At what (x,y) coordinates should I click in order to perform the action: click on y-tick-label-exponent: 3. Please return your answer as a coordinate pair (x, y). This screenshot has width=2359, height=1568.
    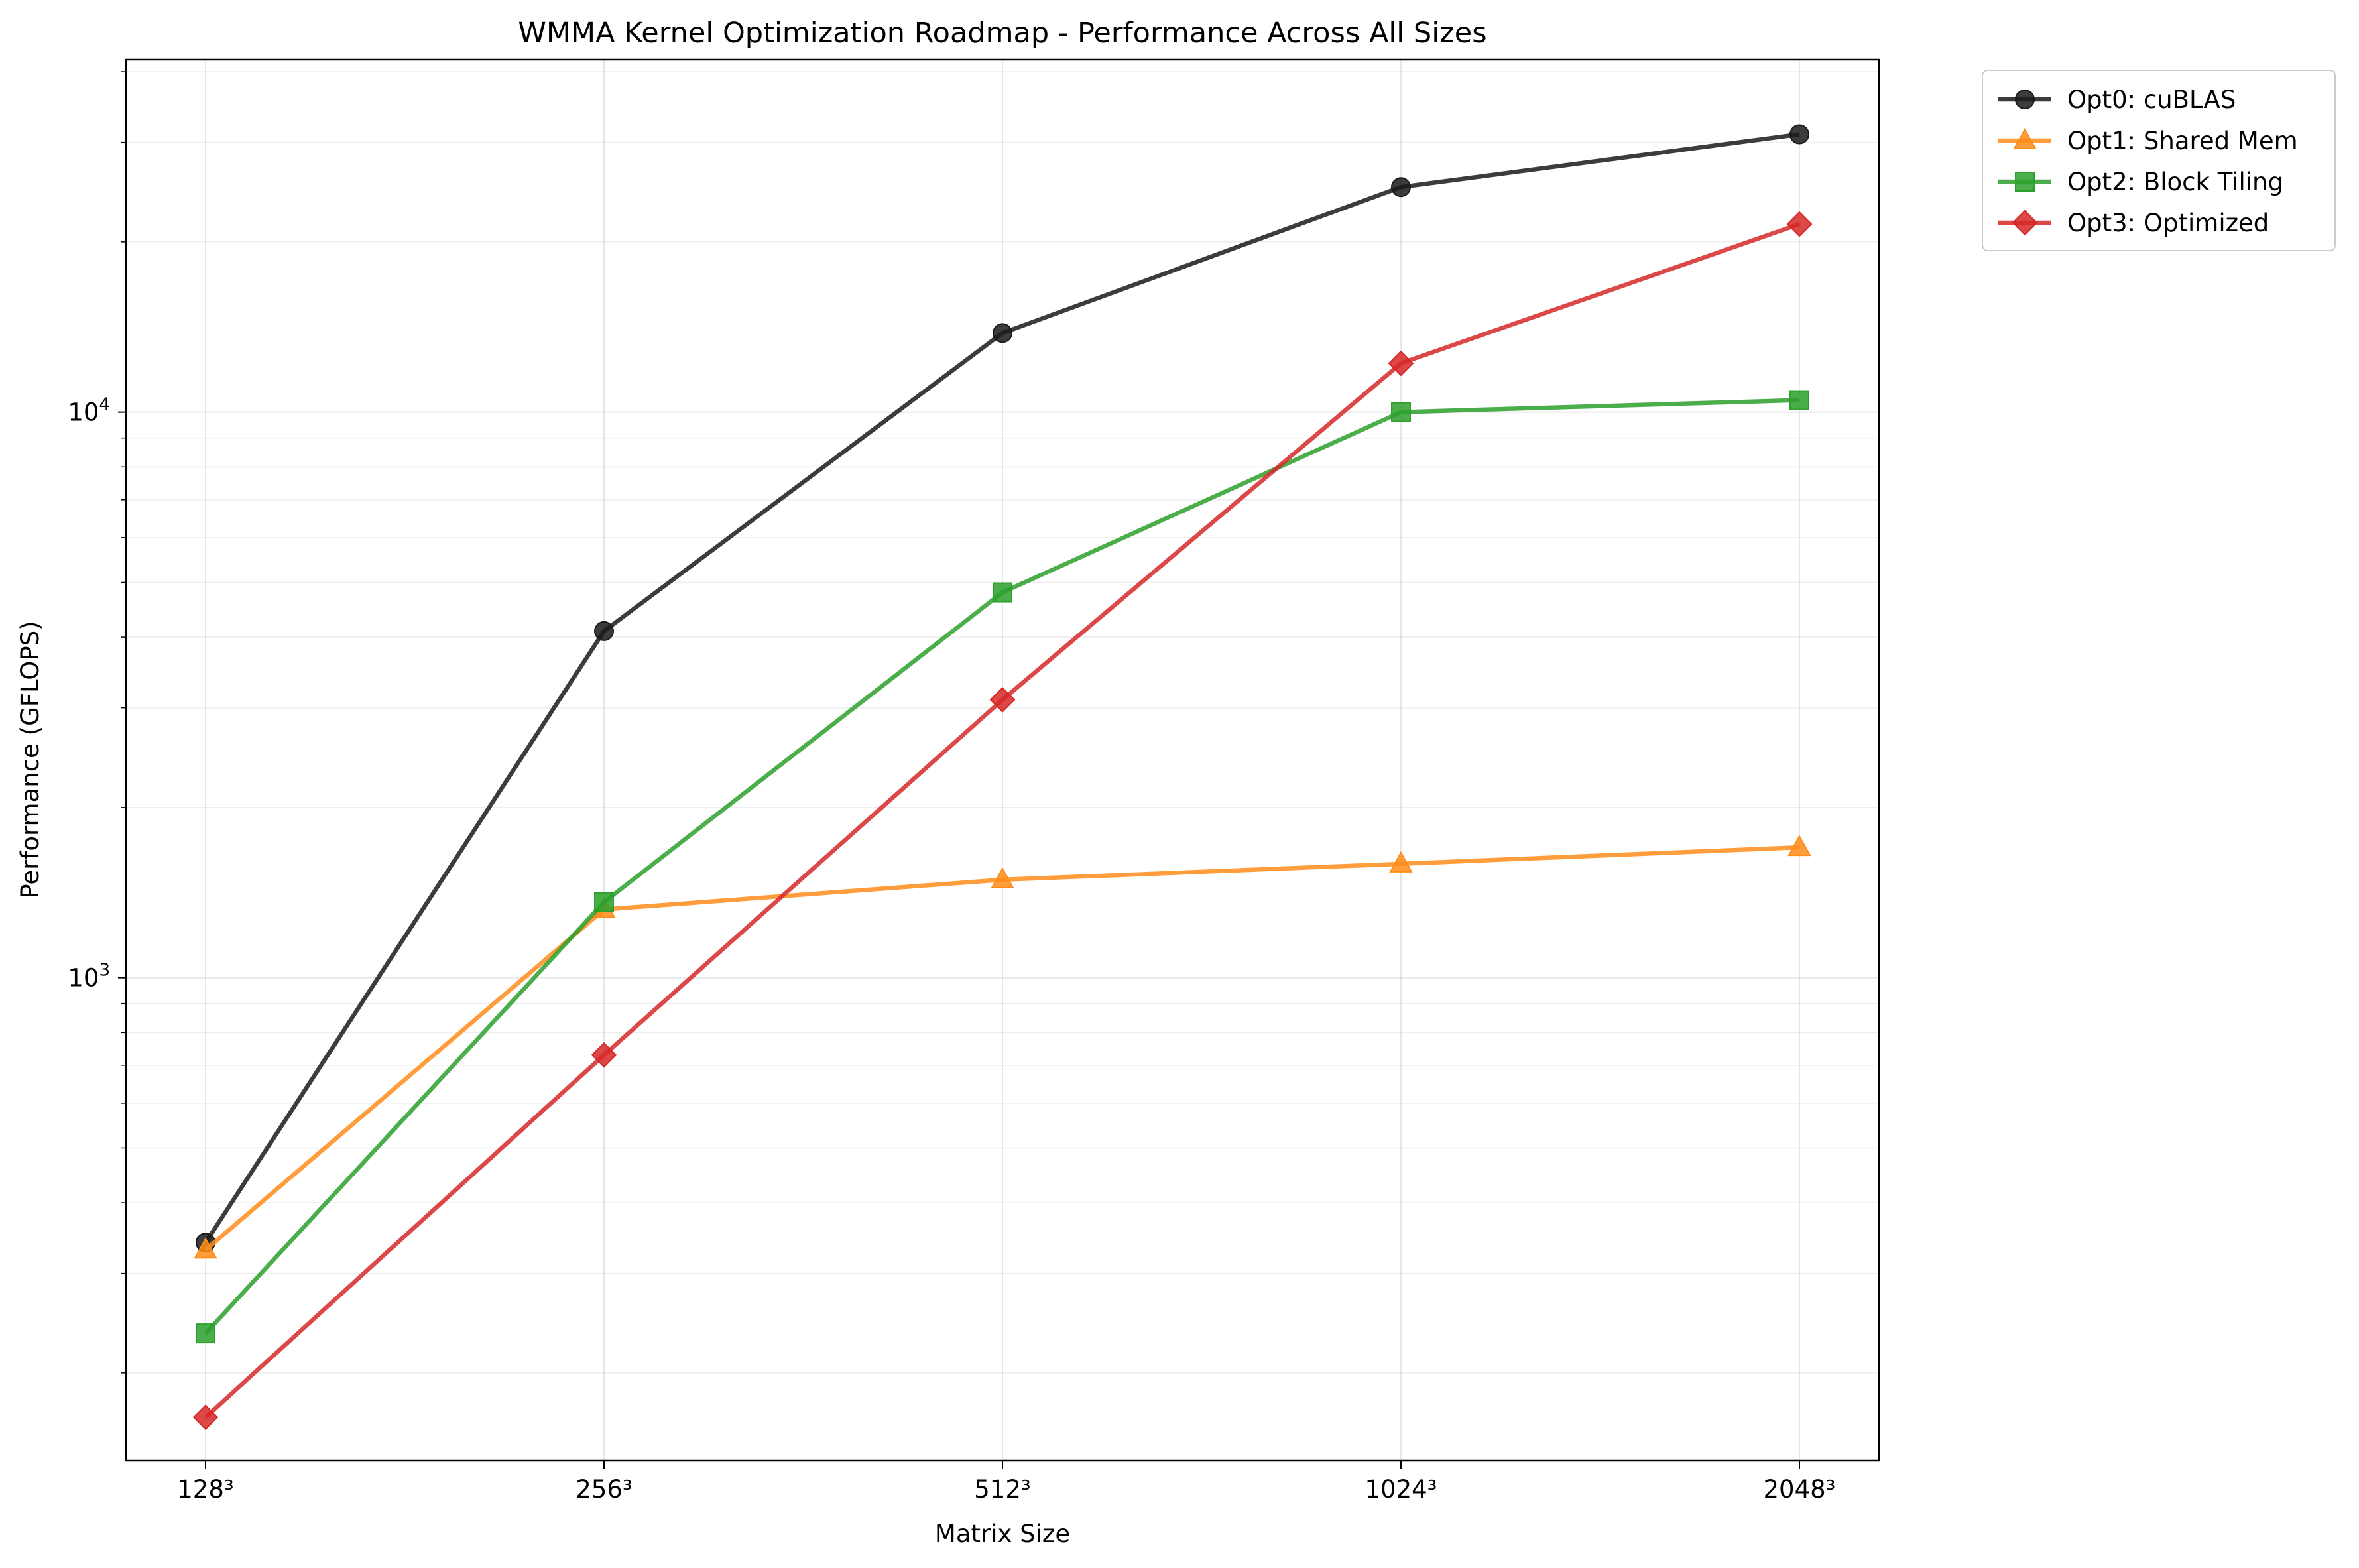
    Looking at the image, I should click on (104, 971).